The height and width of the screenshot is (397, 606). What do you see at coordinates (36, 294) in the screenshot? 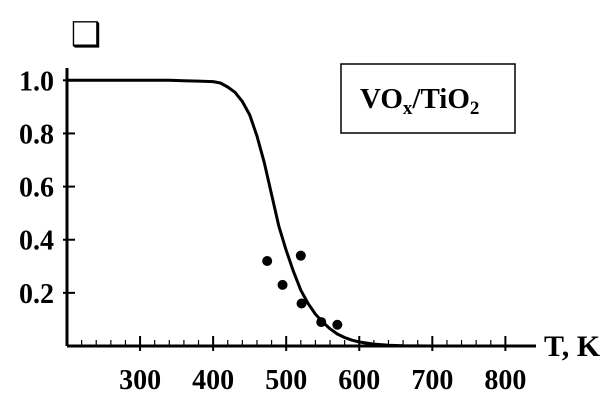
I see `y-tick-label: 0.2` at bounding box center [36, 294].